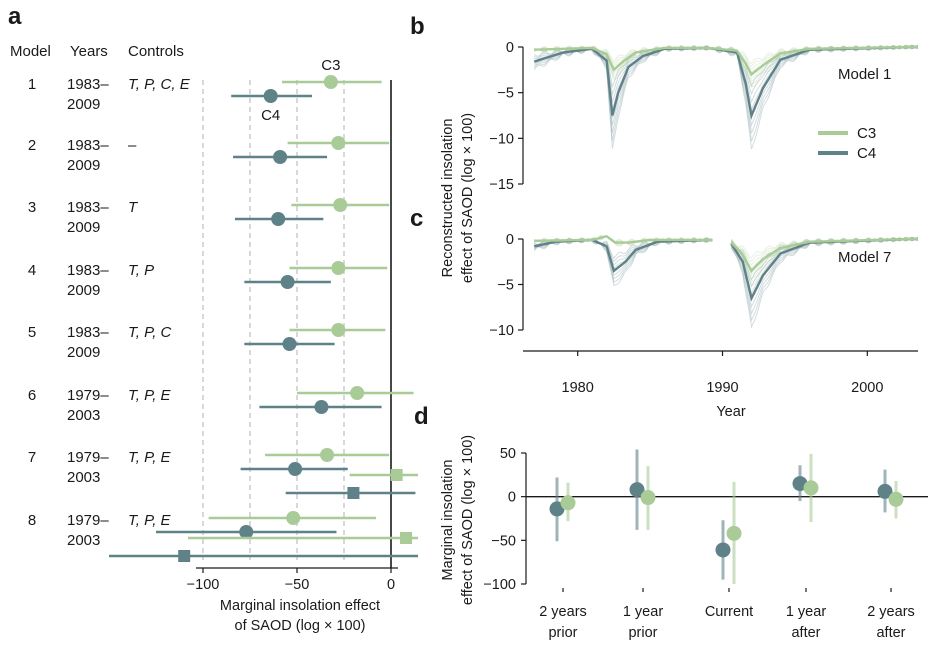 This screenshot has height=656, width=938. What do you see at coordinates (510, 240) in the screenshot?
I see `y-tick-label: 0` at bounding box center [510, 240].